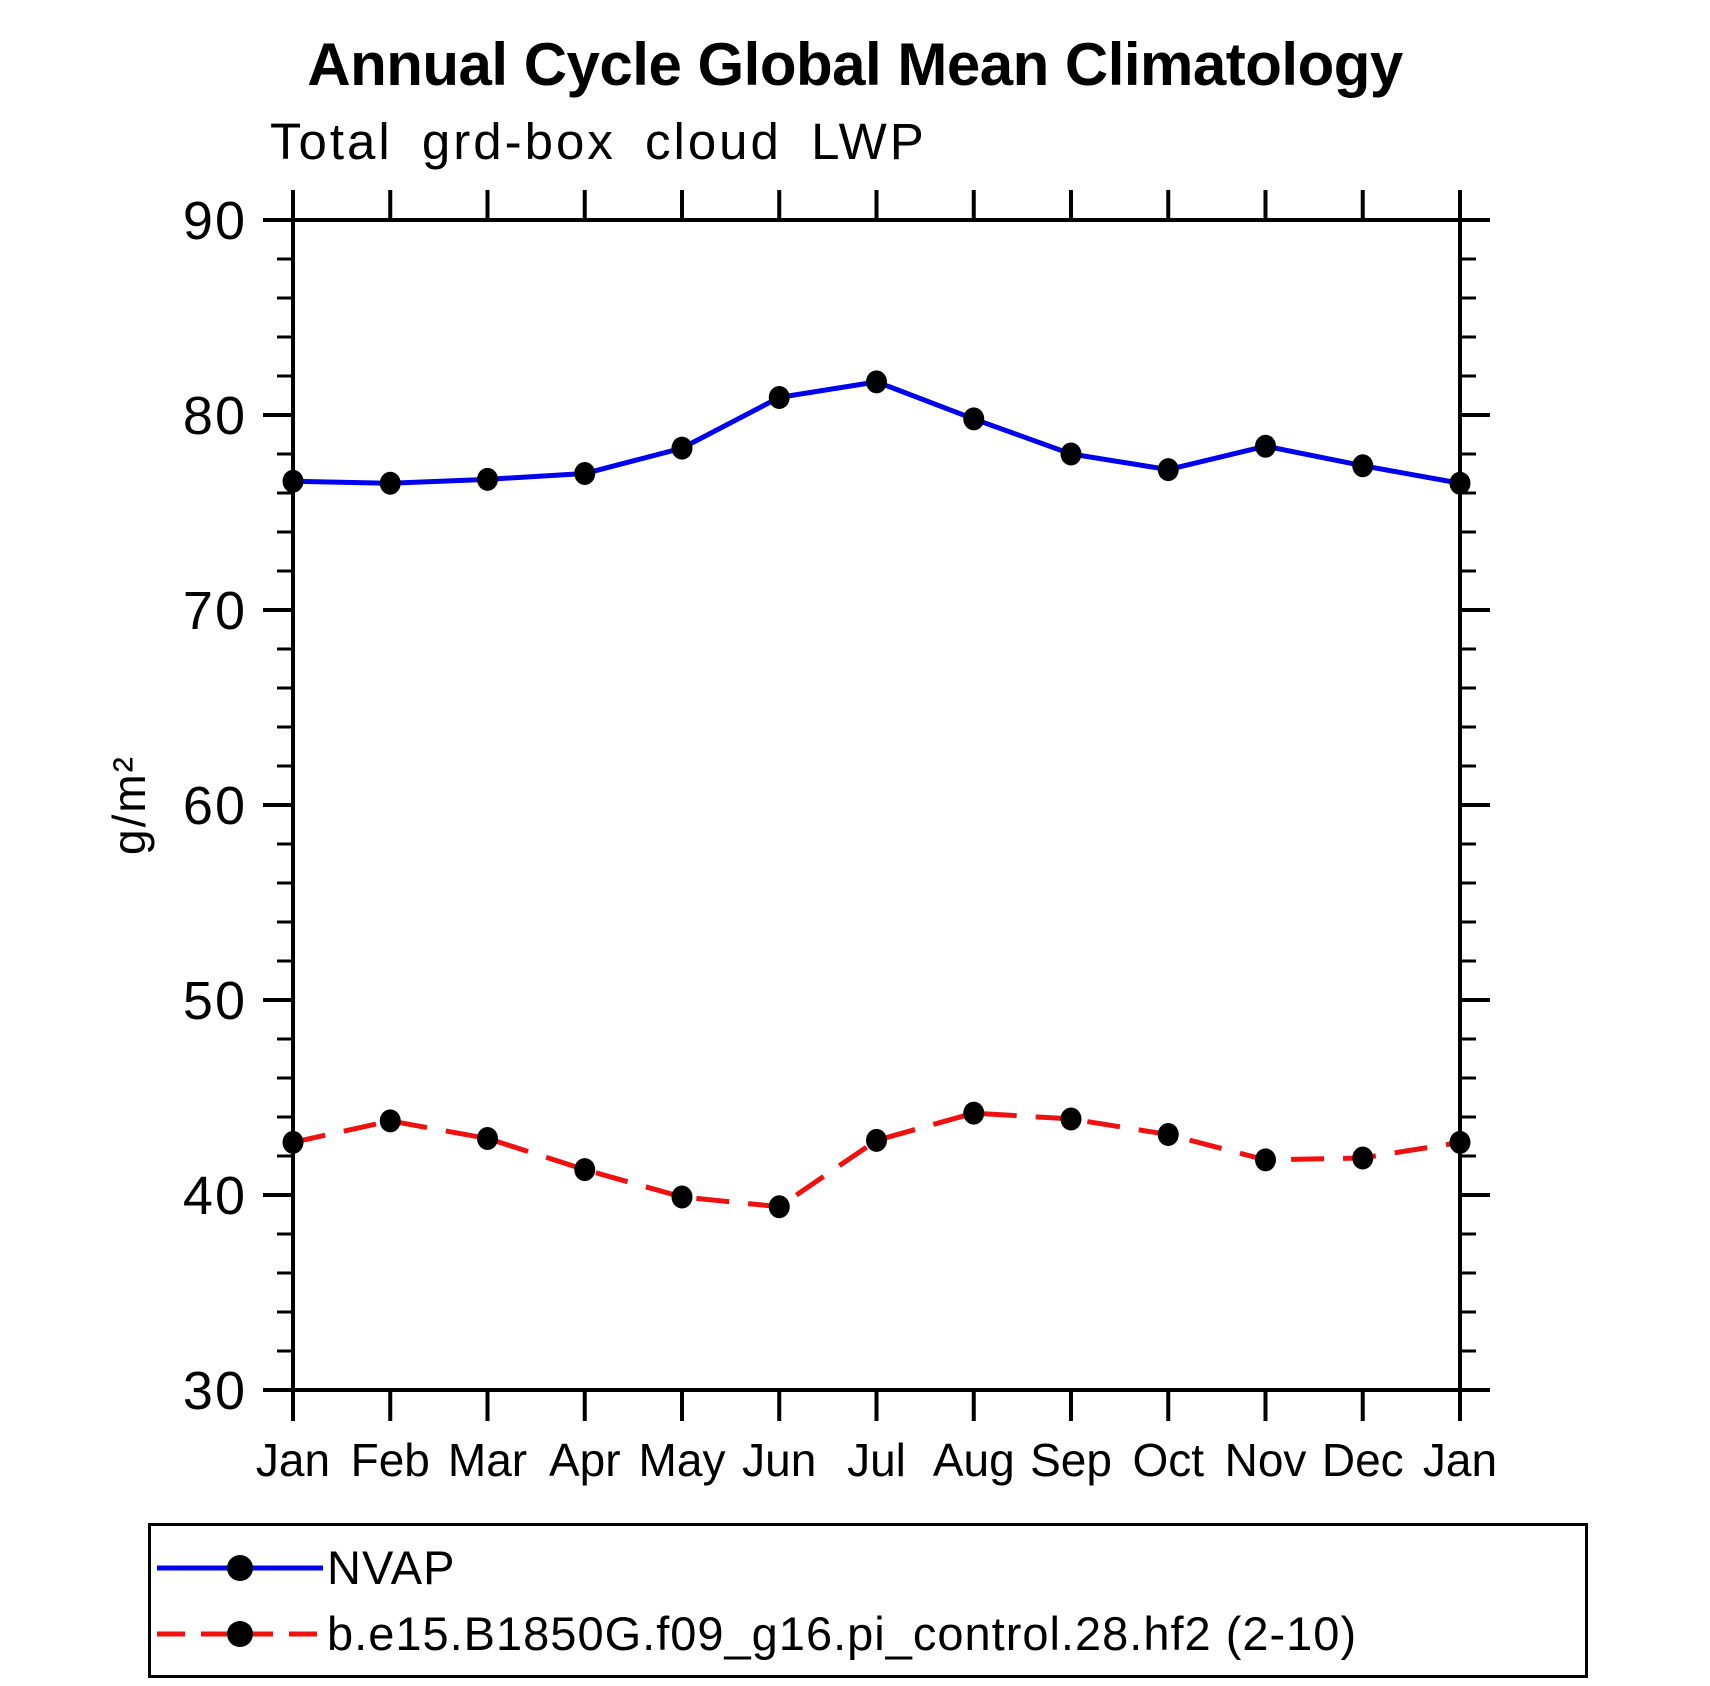  What do you see at coordinates (391, 1567) in the screenshot?
I see `legend-label-nvap: NVAP` at bounding box center [391, 1567].